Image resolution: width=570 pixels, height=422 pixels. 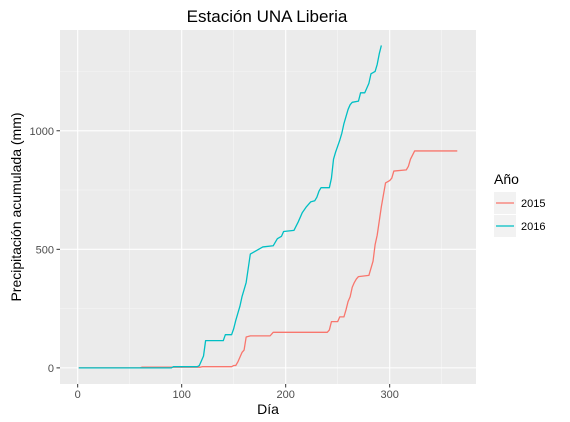 What do you see at coordinates (78, 395) in the screenshot?
I see `x-tick-label: 0` at bounding box center [78, 395].